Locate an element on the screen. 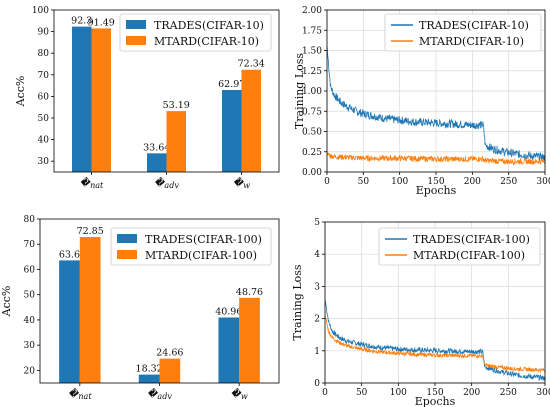 This screenshot has width=550, height=407. acc10-ytick-label-0: 30 is located at coordinates (44, 162).